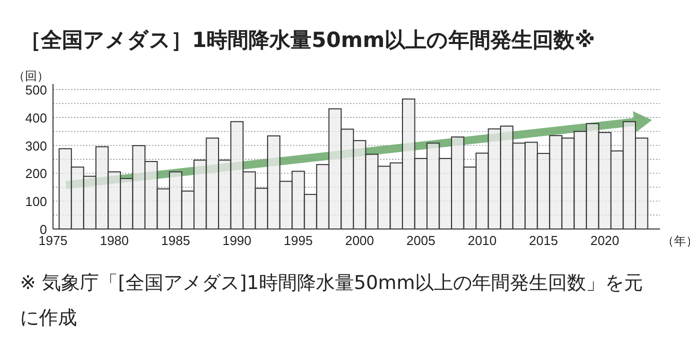 The height and width of the screenshot is (360, 690). What do you see at coordinates (421, 240) in the screenshot?
I see `x-tick-label: 2005` at bounding box center [421, 240].